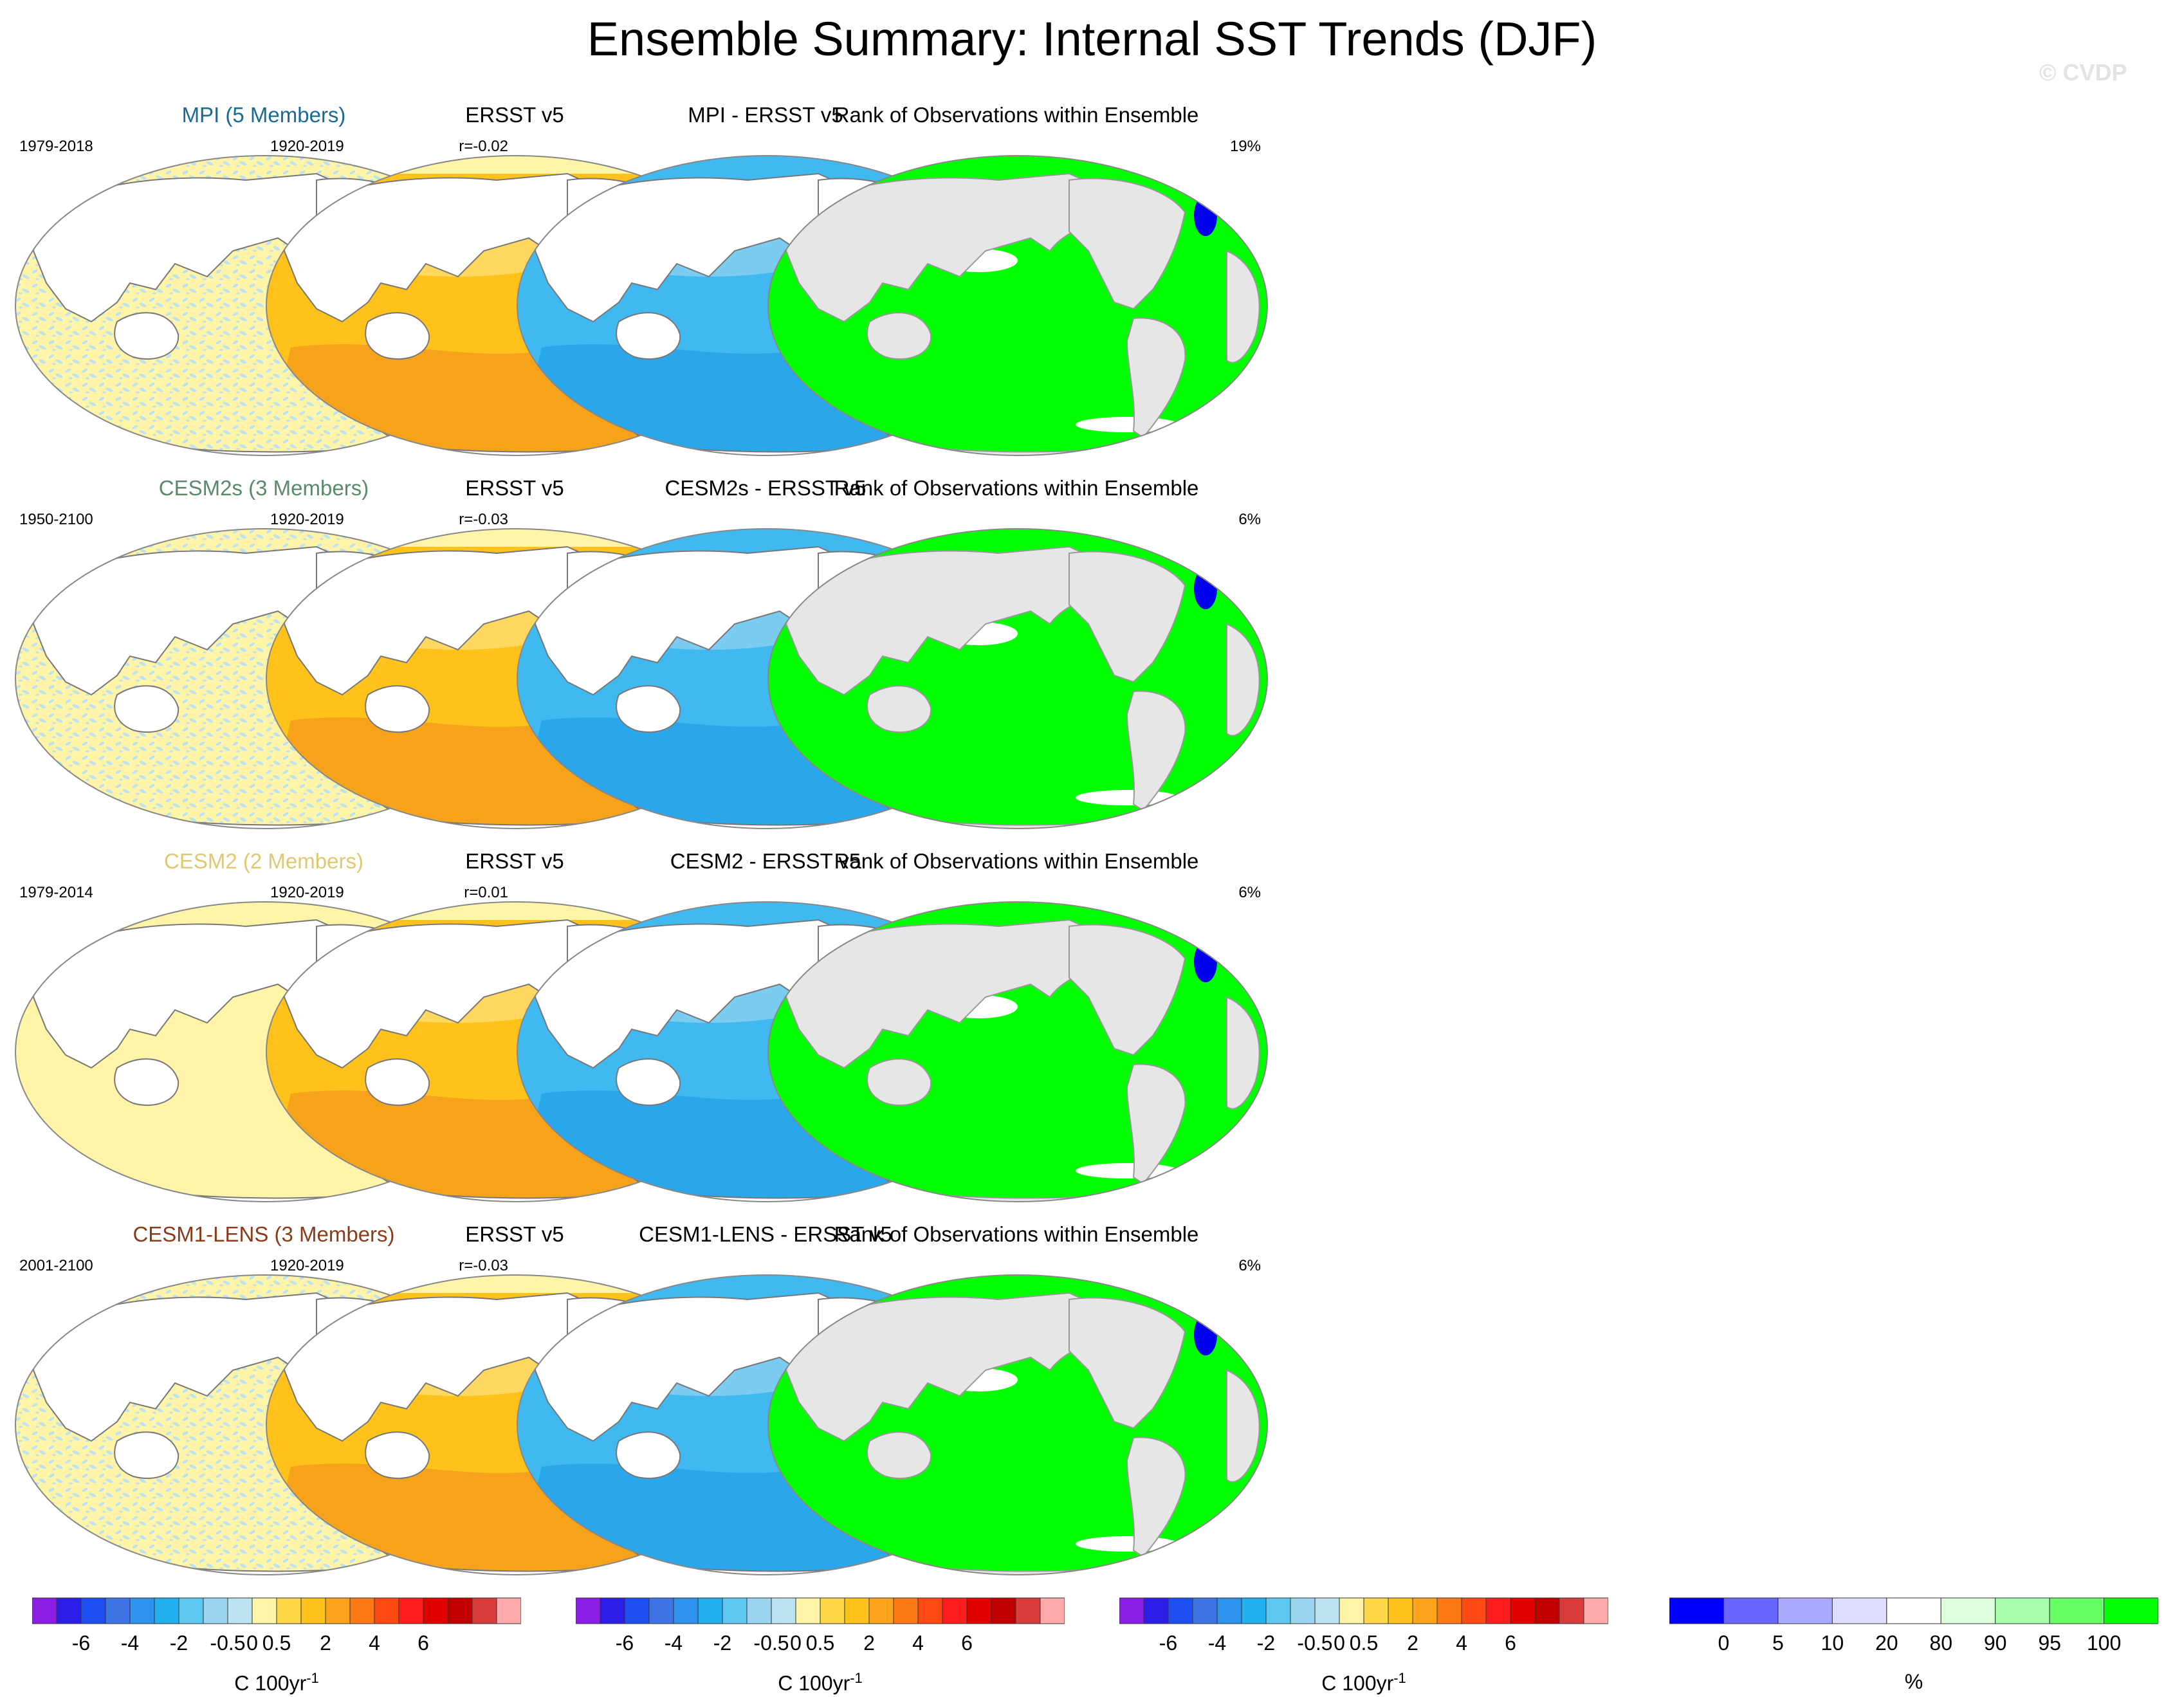  Describe the element at coordinates (56, 146) in the screenshot. I see `period-label: 1979-2018` at that location.